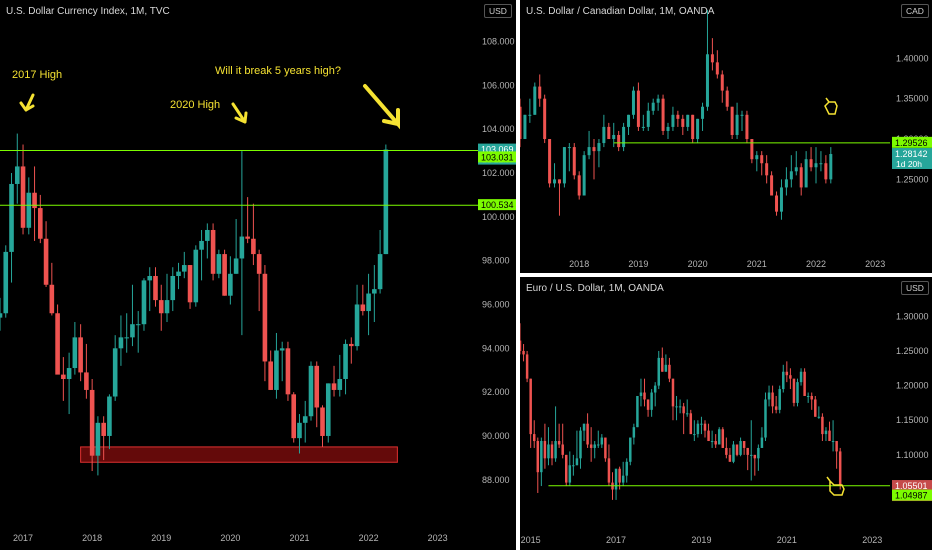 The width and height of the screenshot is (932, 550). Describe the element at coordinates (195, 105) in the screenshot. I see `annotation-2020-high: 2020 High` at that location.